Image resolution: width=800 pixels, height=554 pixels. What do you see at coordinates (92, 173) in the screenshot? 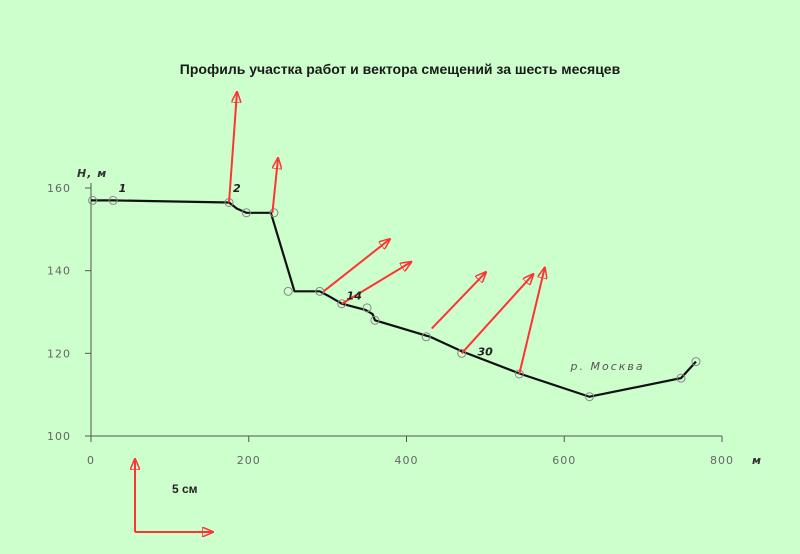
I see `y-axis-title: Н, м` at bounding box center [92, 173].